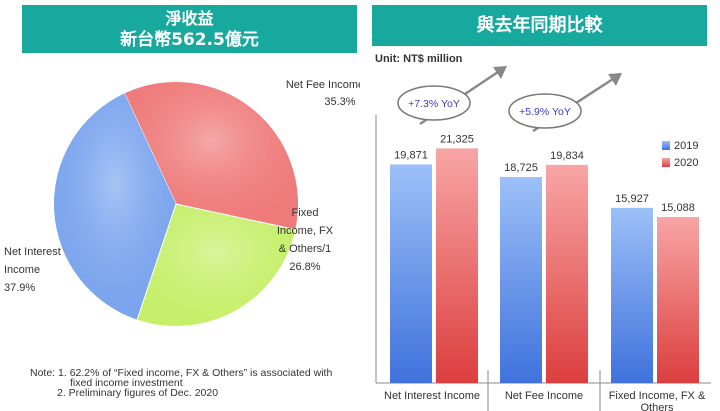 The image size is (720, 411). What do you see at coordinates (544, 396) in the screenshot?
I see `category-label-net-fee: Net Fee Income` at bounding box center [544, 396].